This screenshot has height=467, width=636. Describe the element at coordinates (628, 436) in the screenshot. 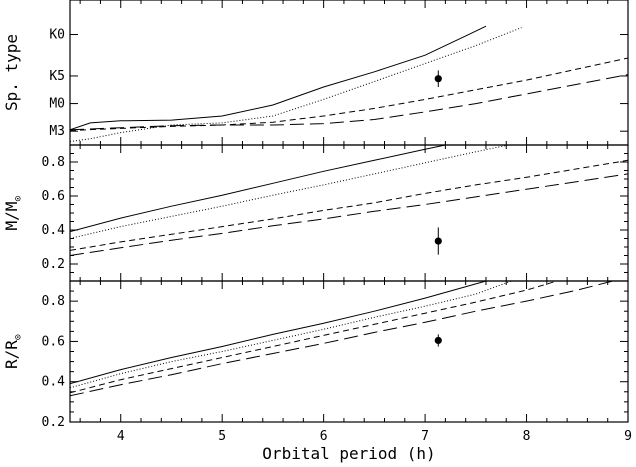

I see `x-tick-label: 9` at that location.